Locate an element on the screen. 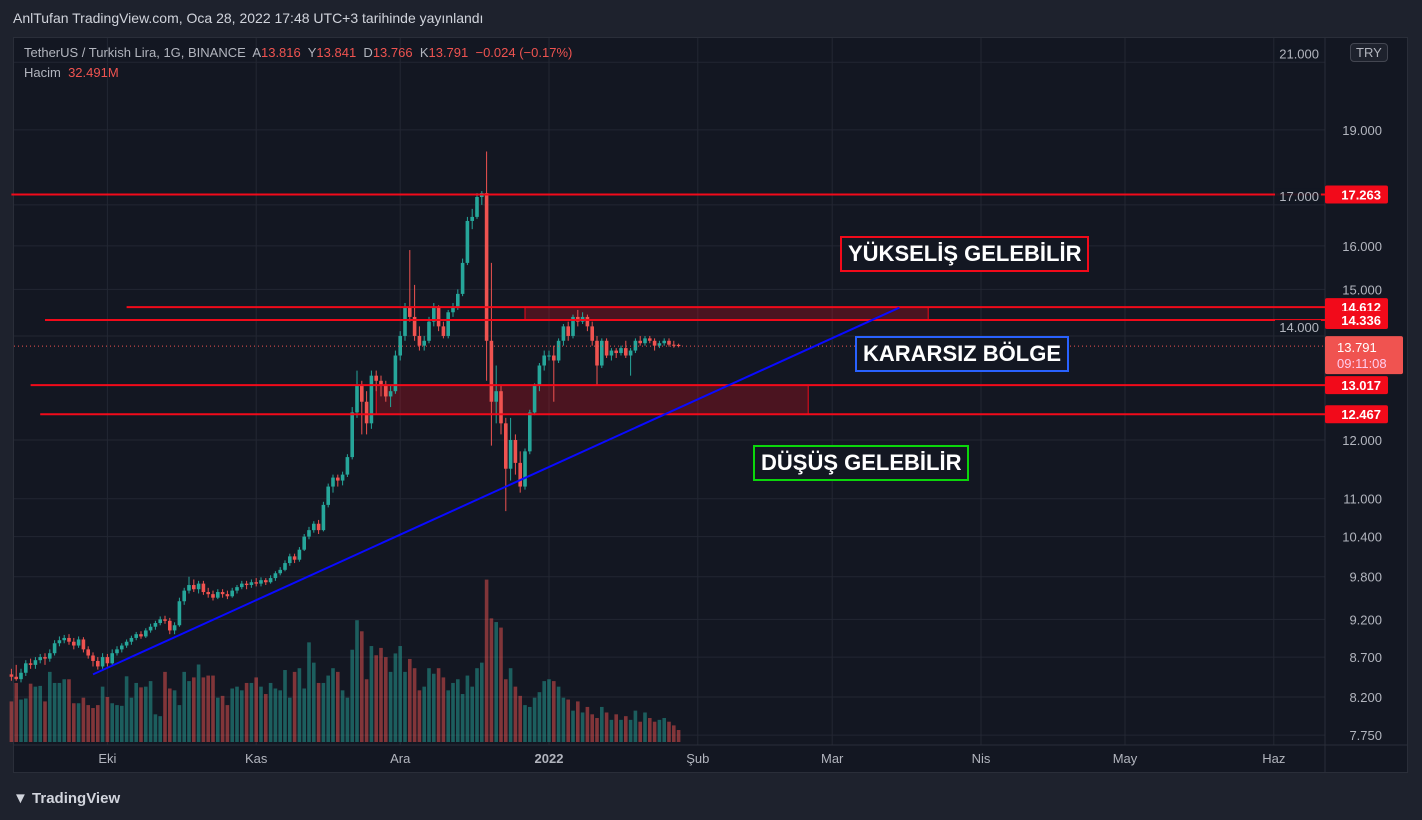  time-tick-label: Şub is located at coordinates (697, 758).